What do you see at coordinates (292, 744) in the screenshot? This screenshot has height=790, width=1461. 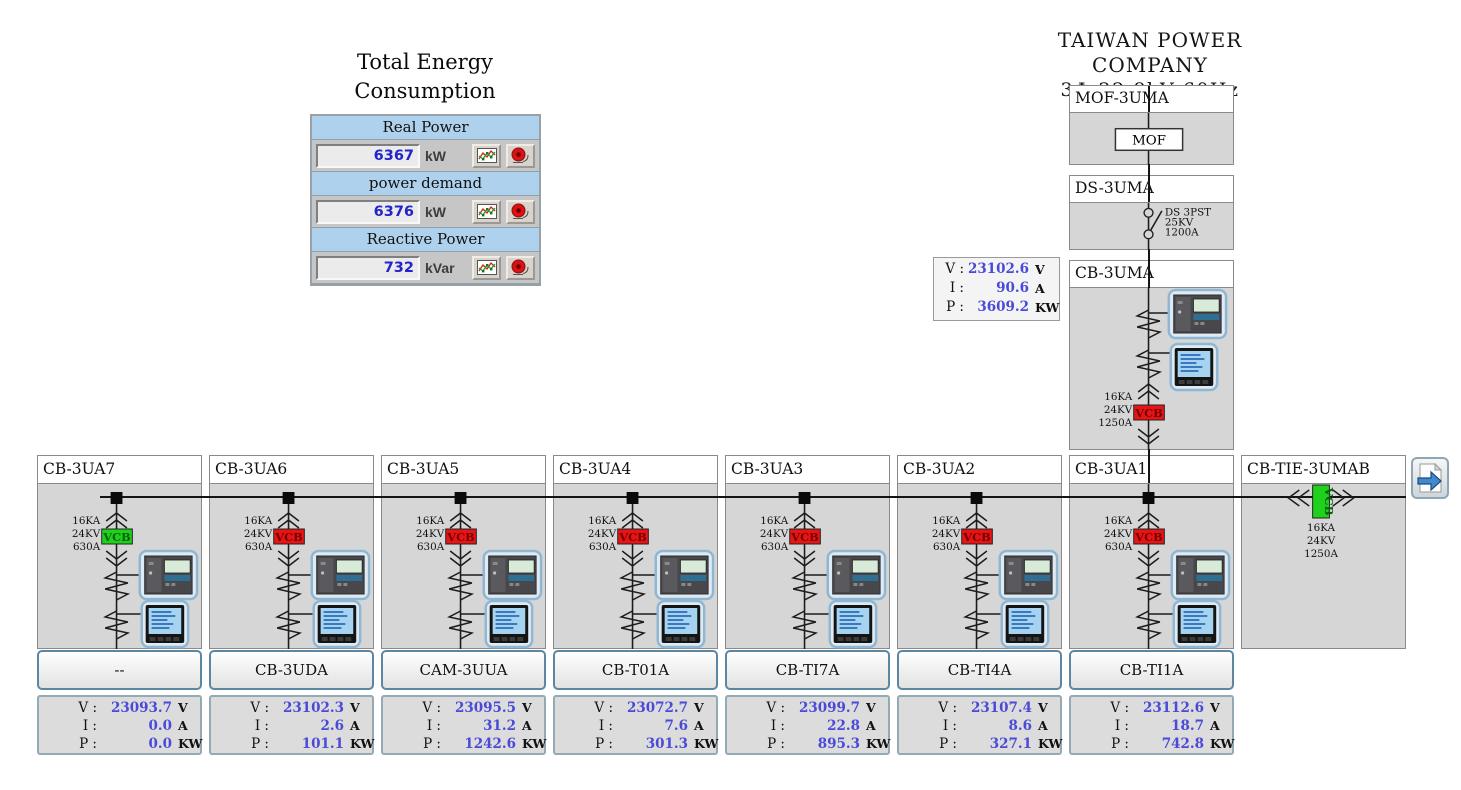 I see `metering-row-power: P : 101.1 KW` at bounding box center [292, 744].